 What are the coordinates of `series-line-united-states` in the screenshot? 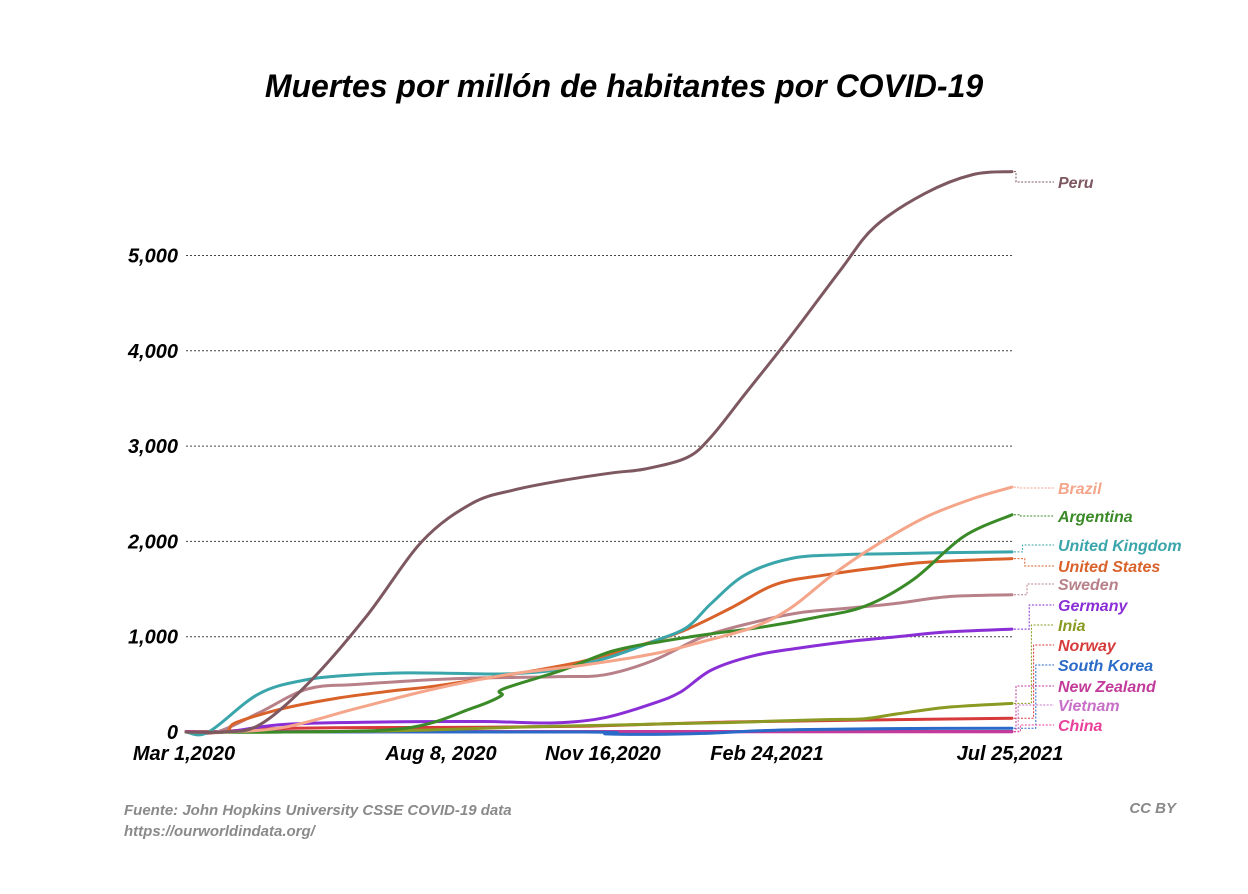 It's located at (599, 646).